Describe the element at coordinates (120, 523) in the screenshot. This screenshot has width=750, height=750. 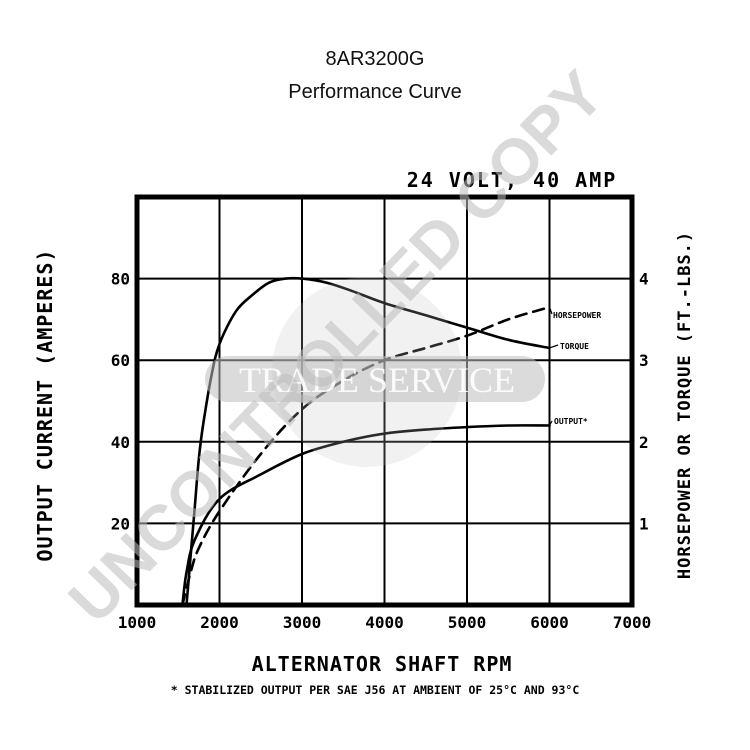
I see `y-left-tick-label: 20` at that location.